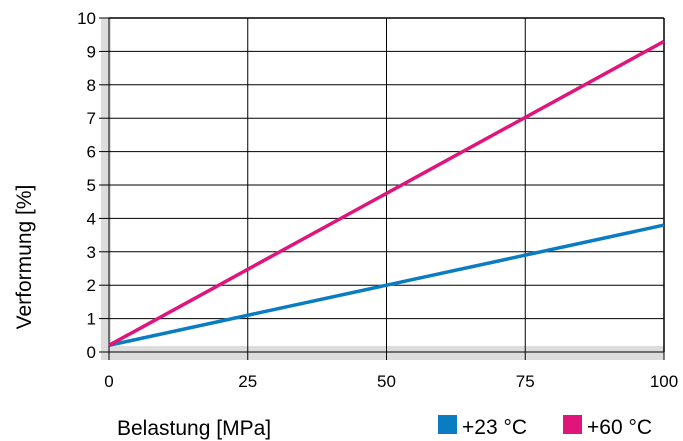  I want to click on x-tick-label: 0, so click(108, 381).